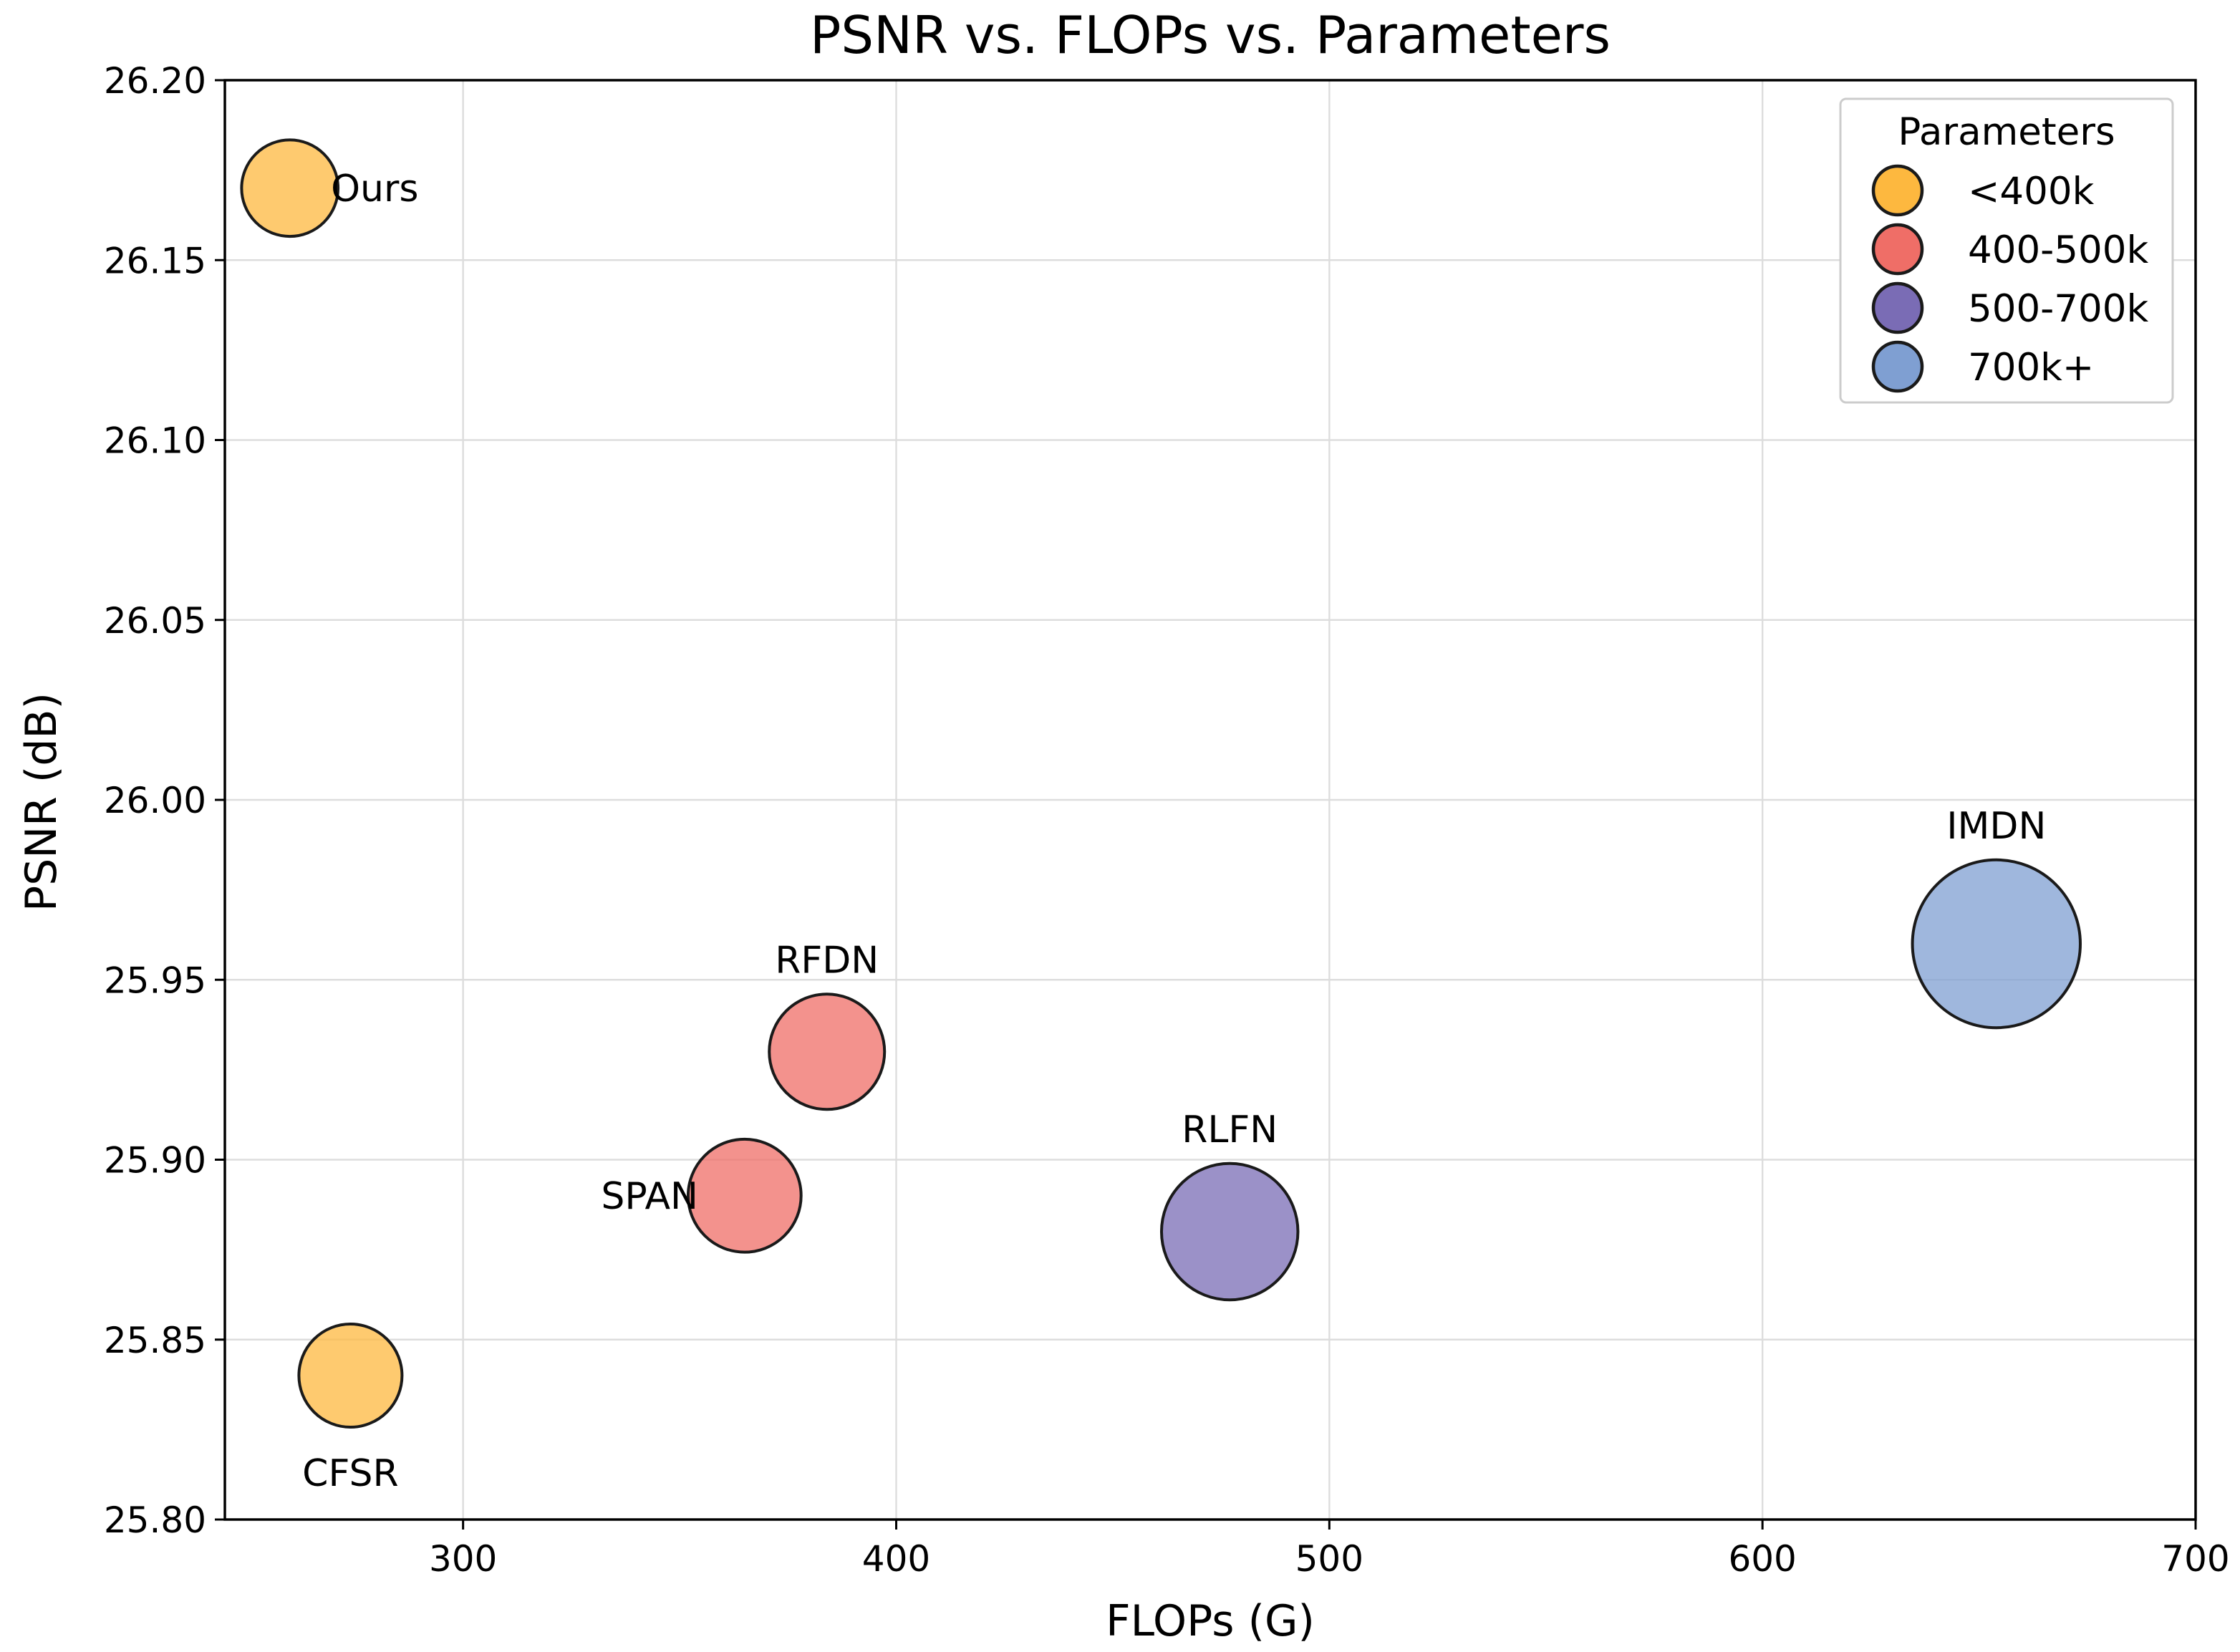  What do you see at coordinates (155, 1341) in the screenshot?
I see `y-tick-label: 25.85` at bounding box center [155, 1341].